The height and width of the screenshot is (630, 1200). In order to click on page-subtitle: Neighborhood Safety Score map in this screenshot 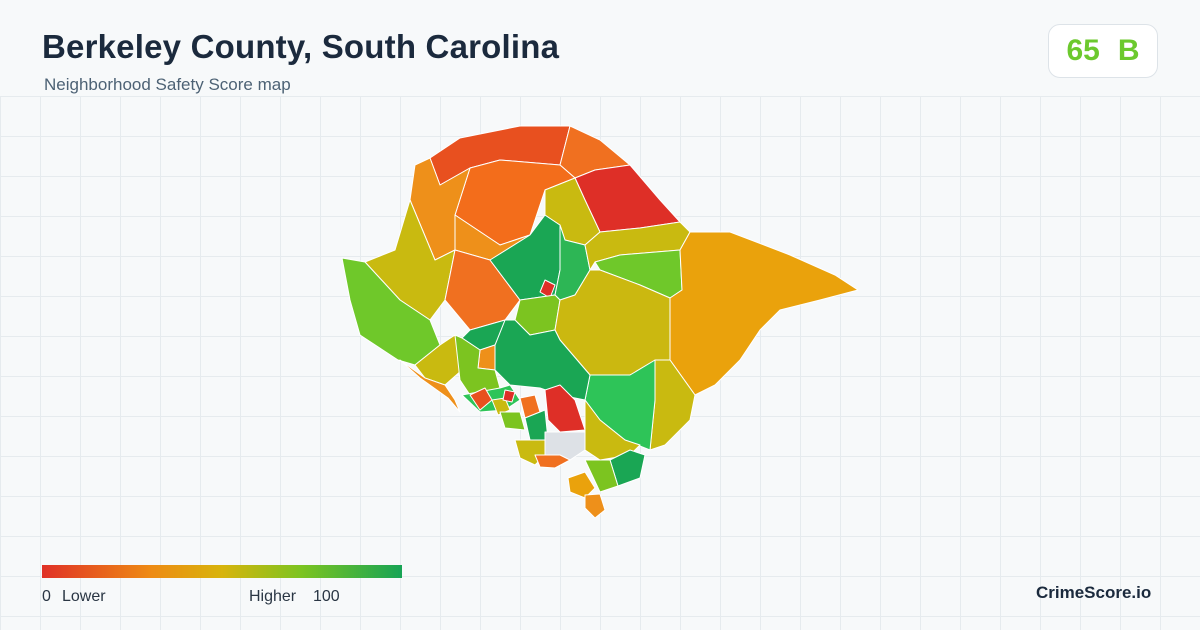, I will do `click(167, 84)`.